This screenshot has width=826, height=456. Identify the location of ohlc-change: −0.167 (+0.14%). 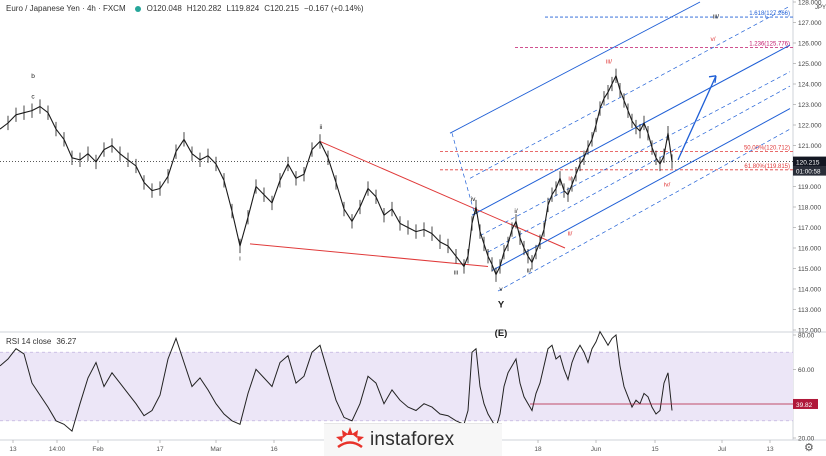
(333, 8).